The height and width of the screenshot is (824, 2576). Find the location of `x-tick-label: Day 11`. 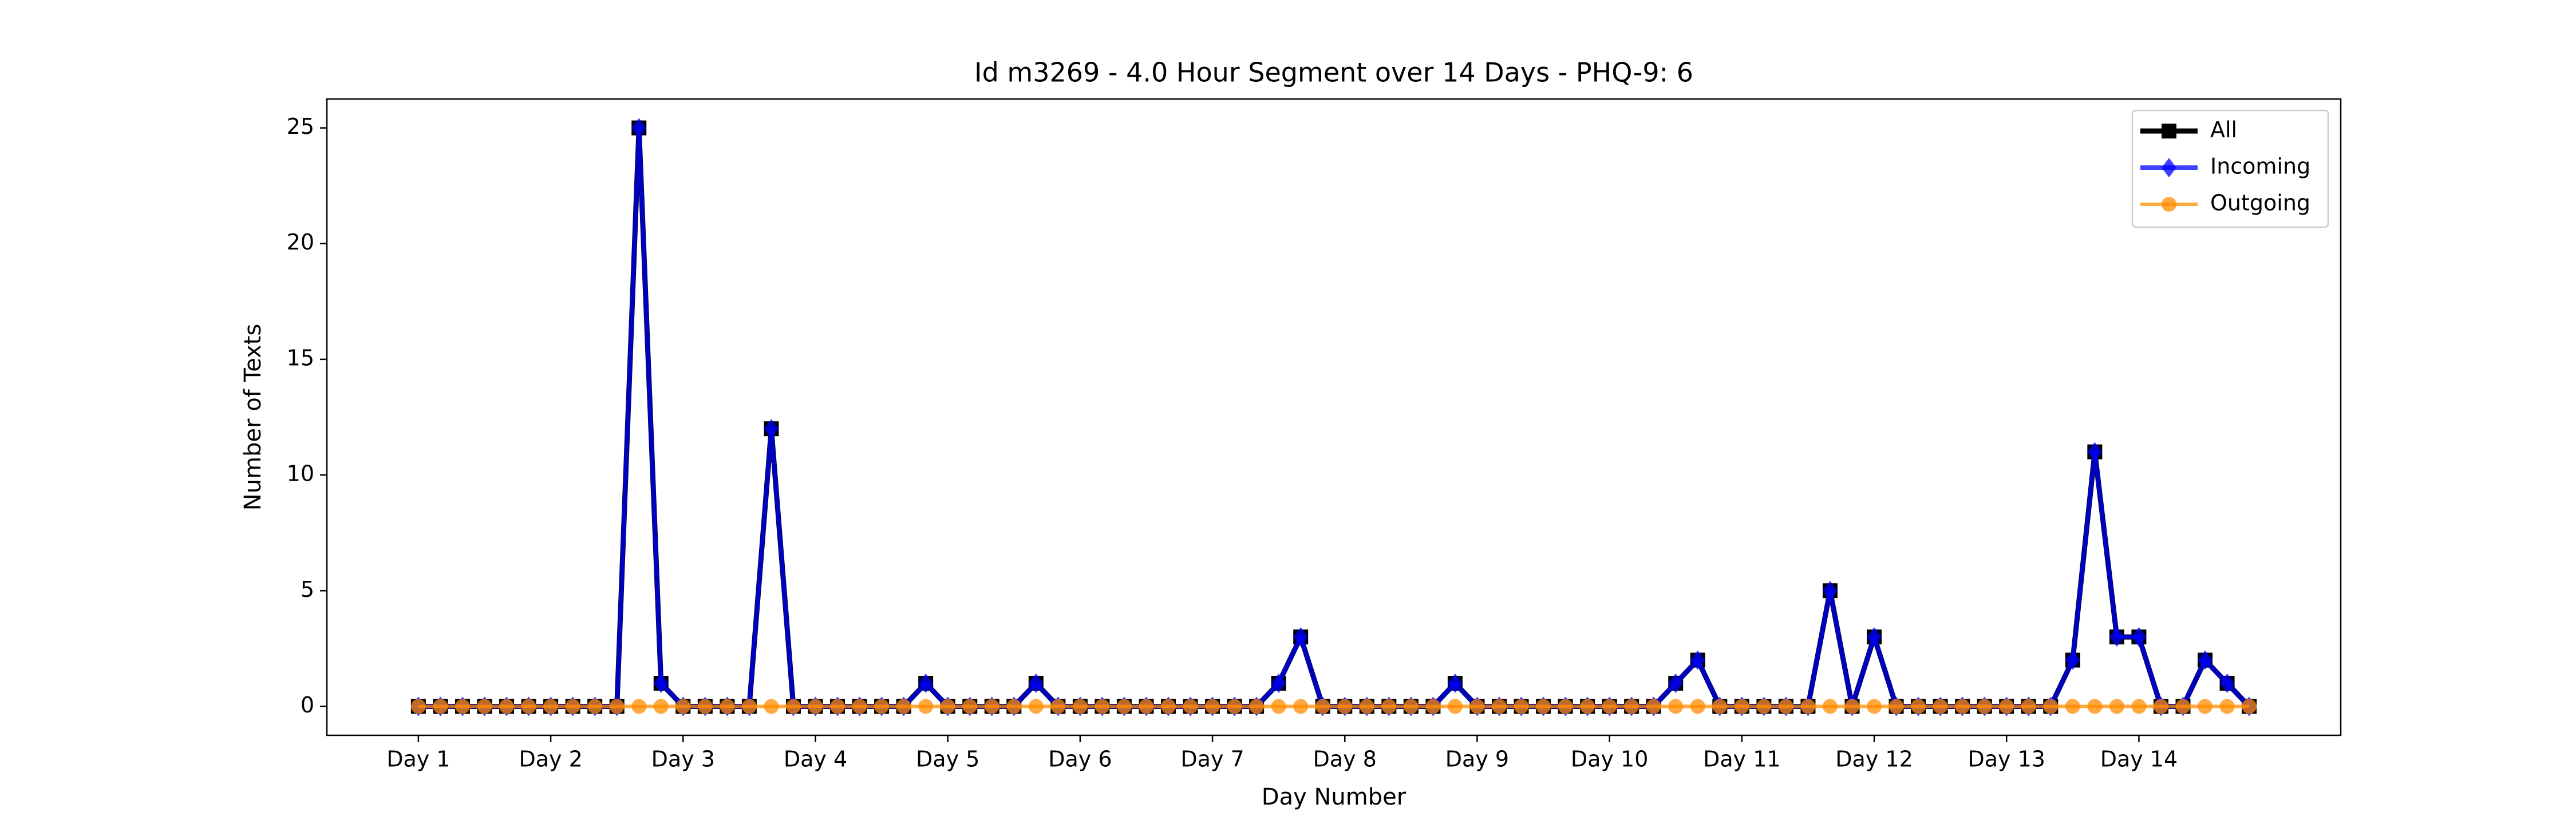

x-tick-label: Day 11 is located at coordinates (1741, 759).